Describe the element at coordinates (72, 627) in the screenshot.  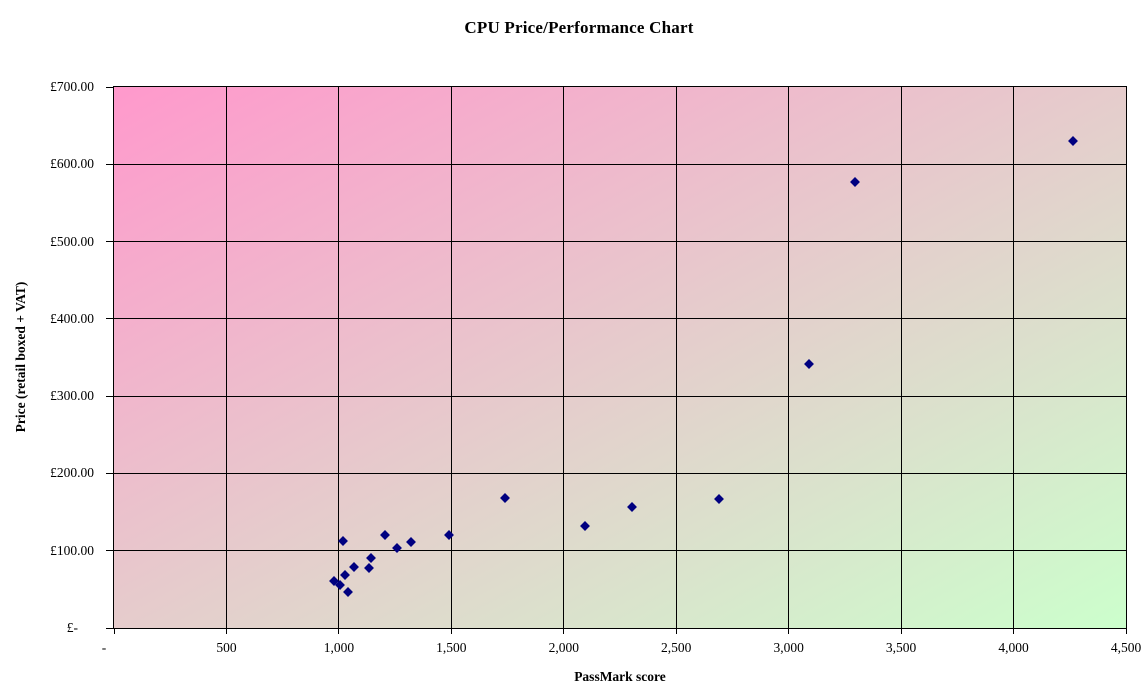
I see `y-axis-tick-label: £-` at that location.